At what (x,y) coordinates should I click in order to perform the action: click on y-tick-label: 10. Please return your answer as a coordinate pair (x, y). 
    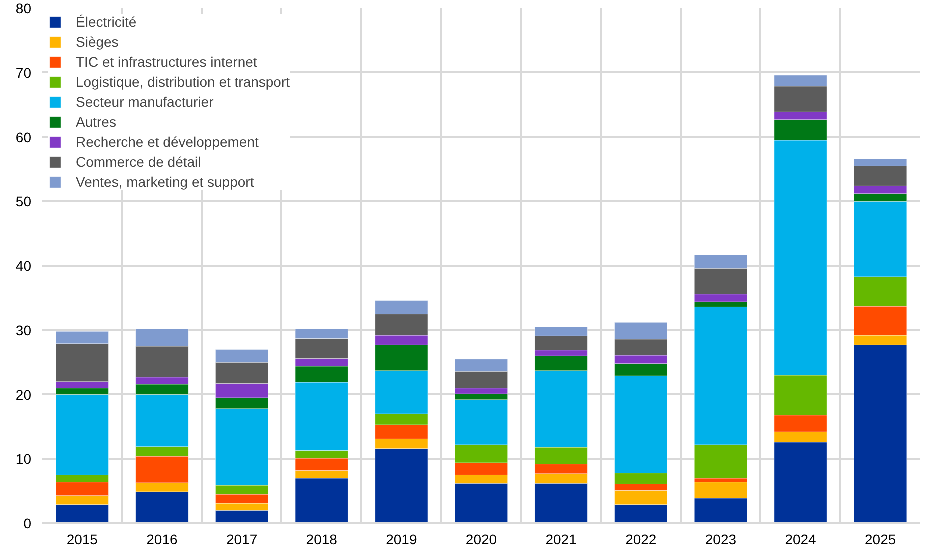
    Looking at the image, I should click on (24, 459).